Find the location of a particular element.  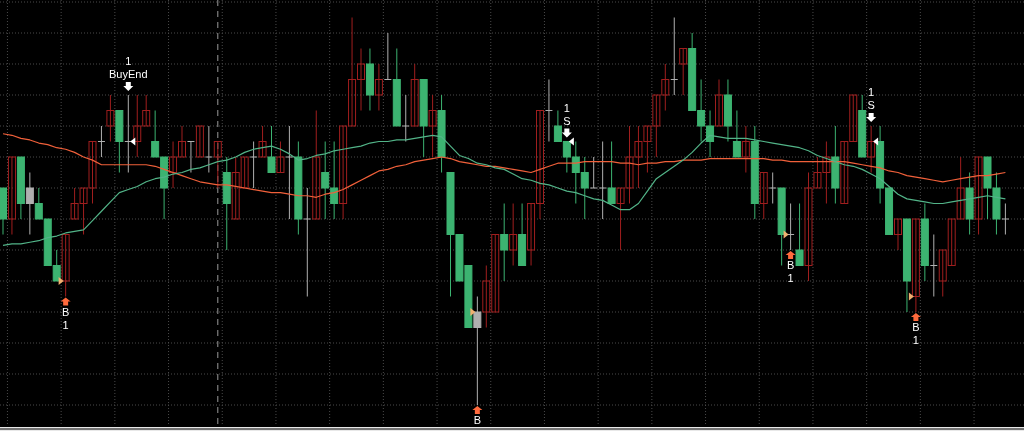

text: B is located at coordinates (477, 420).